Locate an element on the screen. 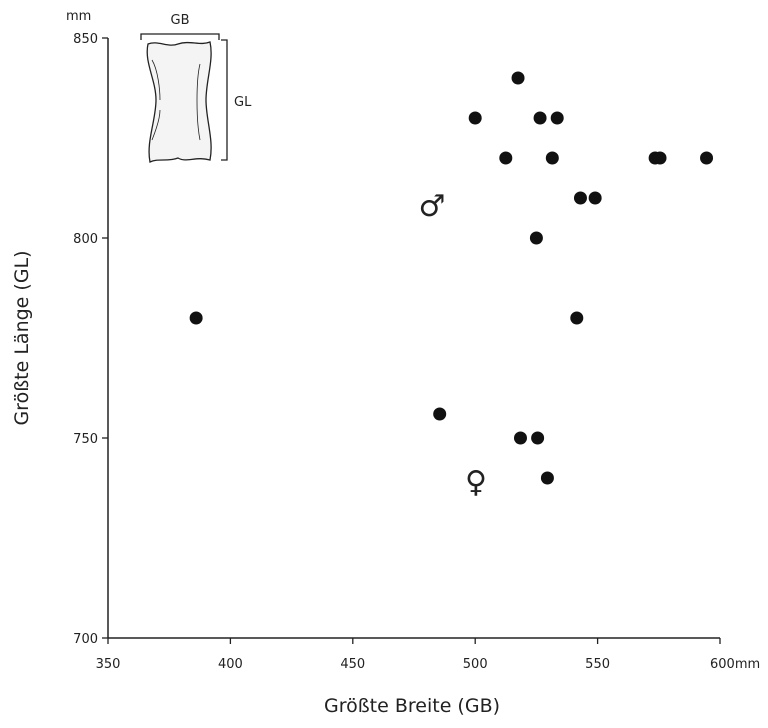 The height and width of the screenshot is (728, 768). inset-label: GB is located at coordinates (180, 20).